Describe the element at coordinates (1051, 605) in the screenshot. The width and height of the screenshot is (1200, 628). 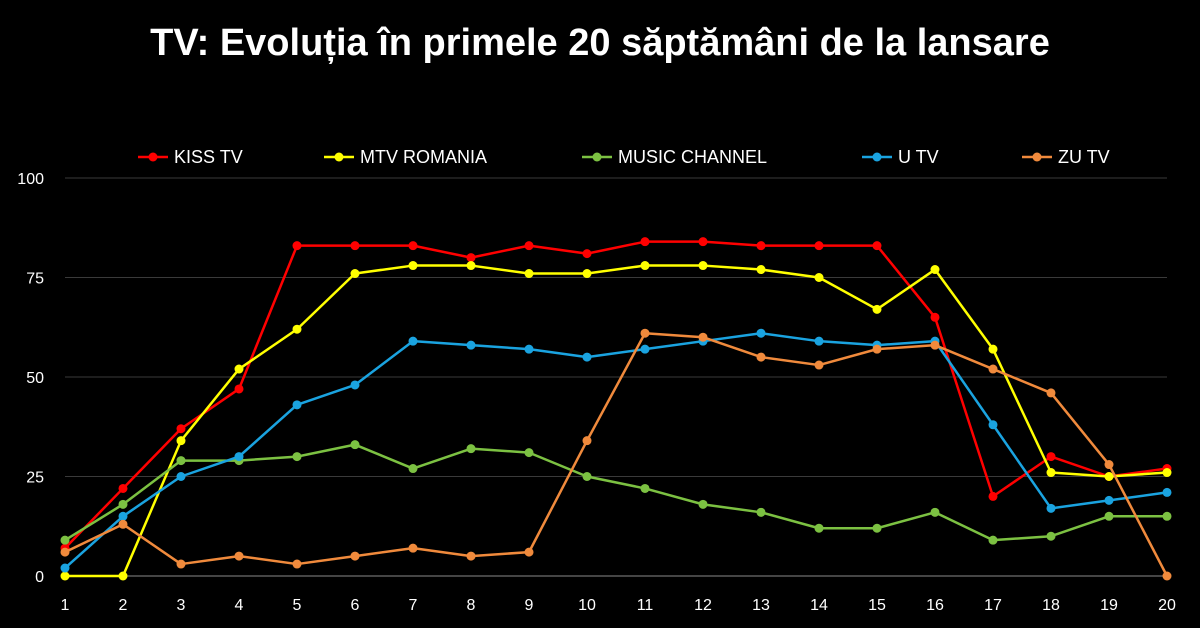
I see `x-tick-label: 18` at that location.